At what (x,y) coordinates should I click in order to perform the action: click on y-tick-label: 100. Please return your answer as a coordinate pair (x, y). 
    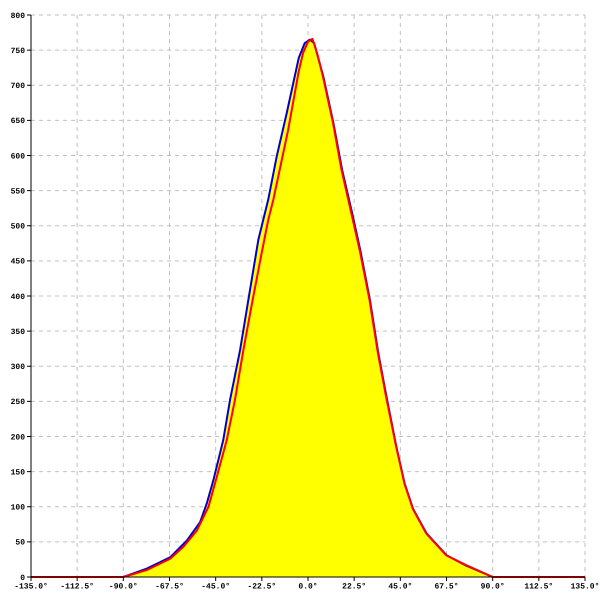
    Looking at the image, I should click on (18, 508).